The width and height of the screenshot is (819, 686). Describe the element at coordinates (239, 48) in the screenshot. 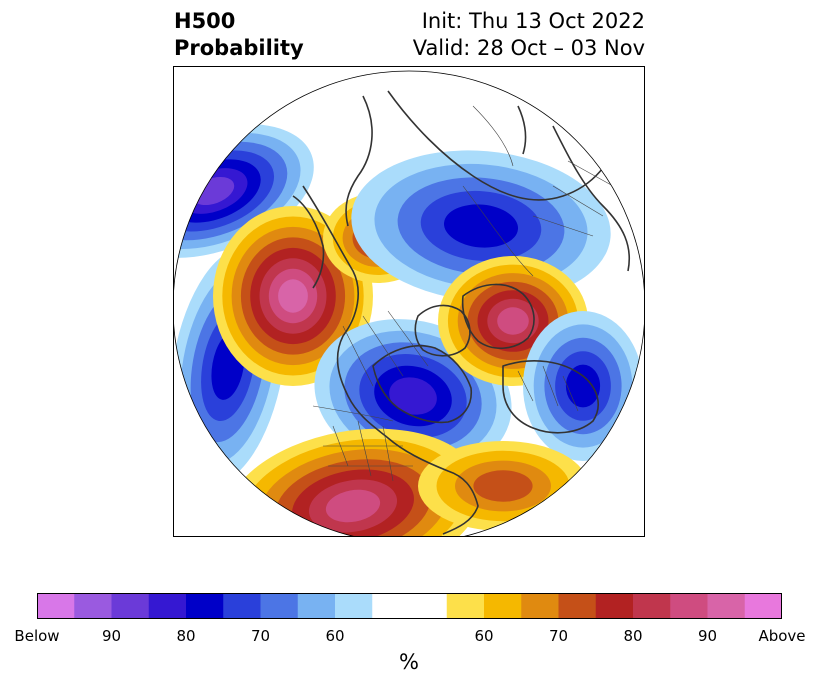

I see `title-field: Probability` at that location.